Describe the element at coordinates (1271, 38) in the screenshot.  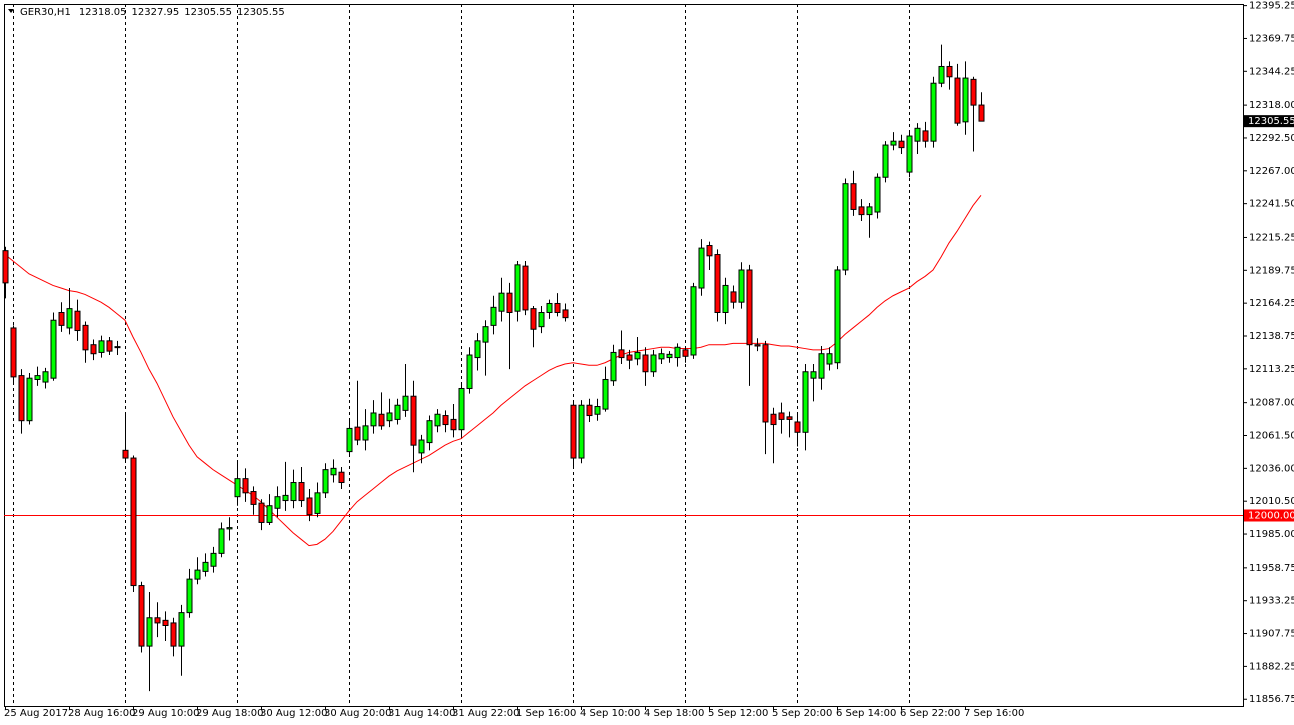
I see `y-tick-label: 12369.75` at that location.